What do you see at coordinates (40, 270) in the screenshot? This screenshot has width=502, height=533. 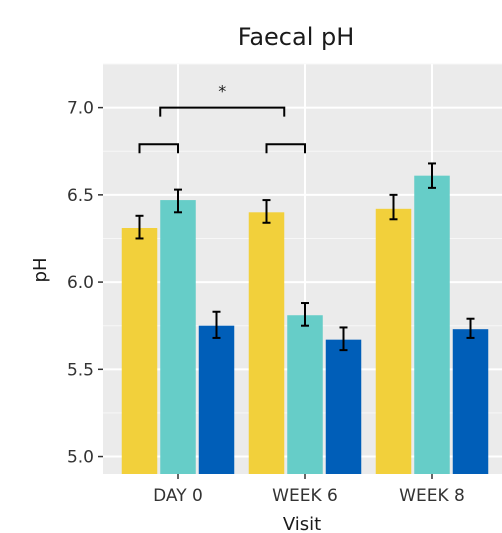 I see `y-axis-label: pH` at bounding box center [40, 270].